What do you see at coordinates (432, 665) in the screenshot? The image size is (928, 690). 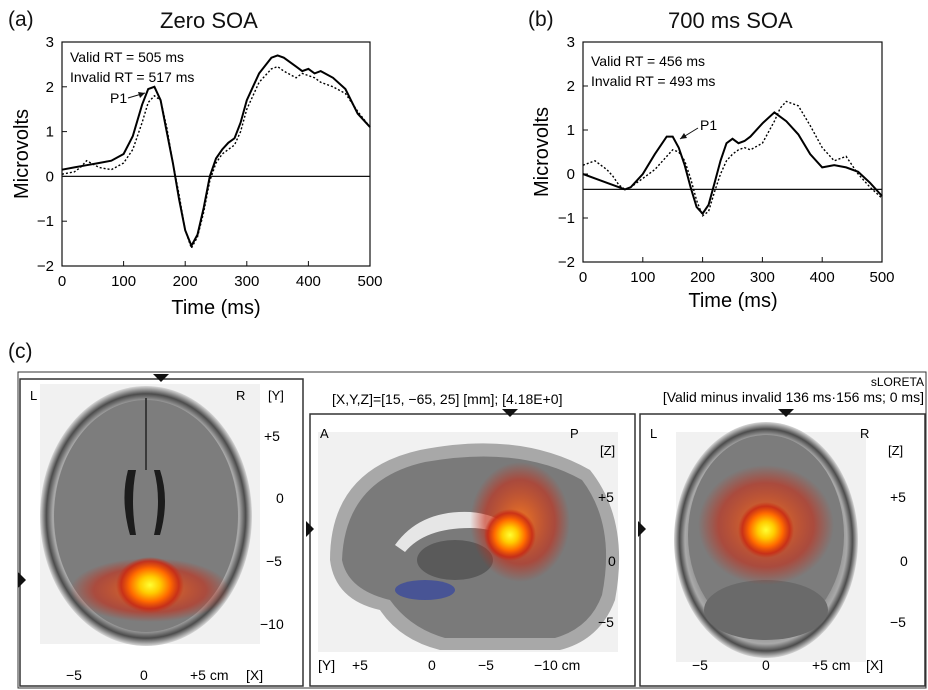 I see `sagittal-xtick-2: 0` at bounding box center [432, 665].